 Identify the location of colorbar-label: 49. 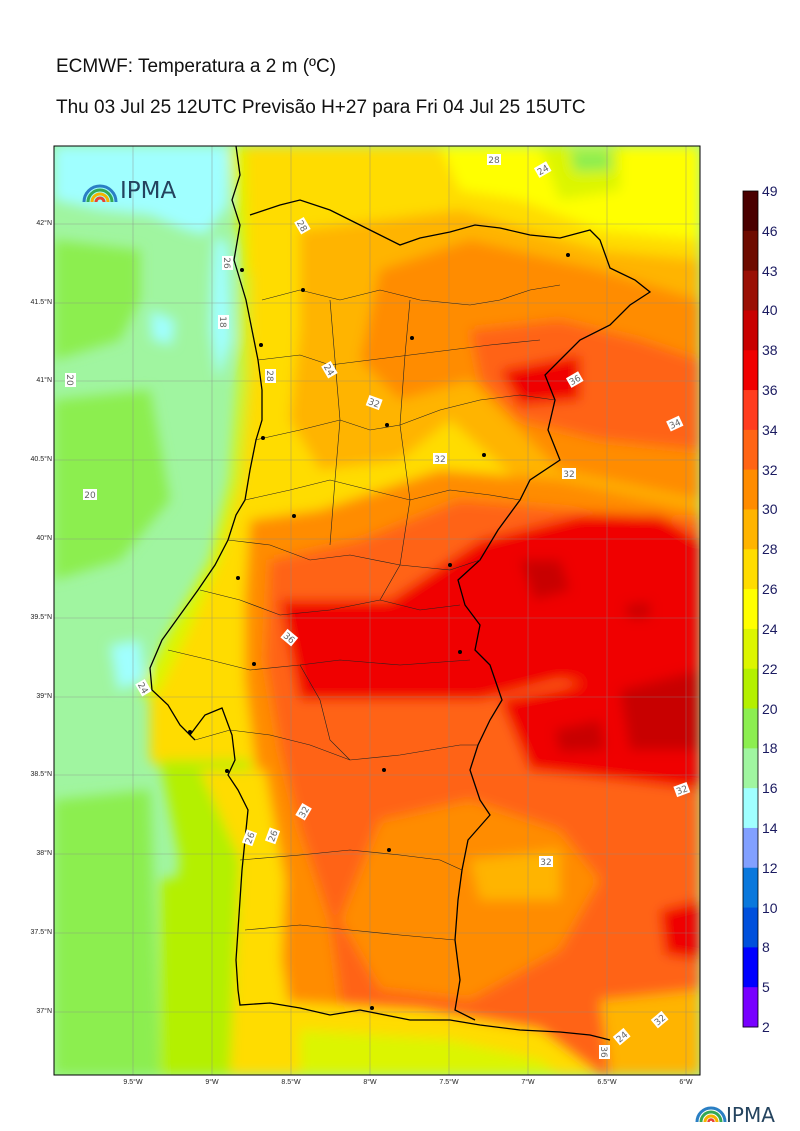
(770, 191).